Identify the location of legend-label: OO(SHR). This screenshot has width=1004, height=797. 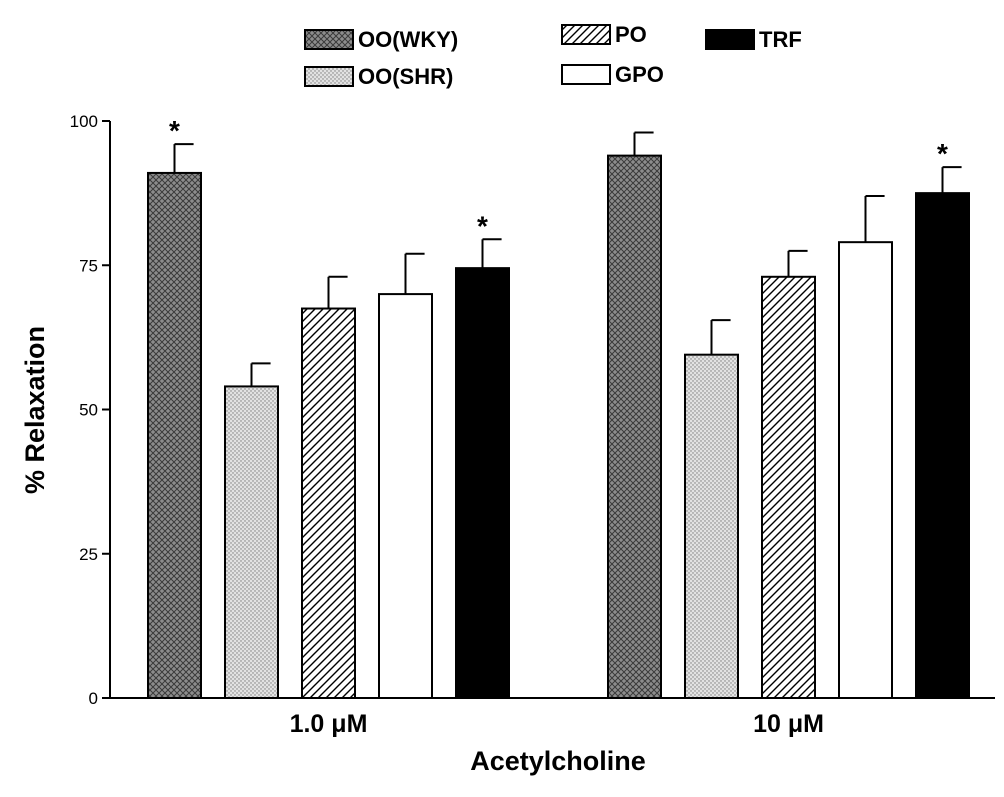
(405, 76).